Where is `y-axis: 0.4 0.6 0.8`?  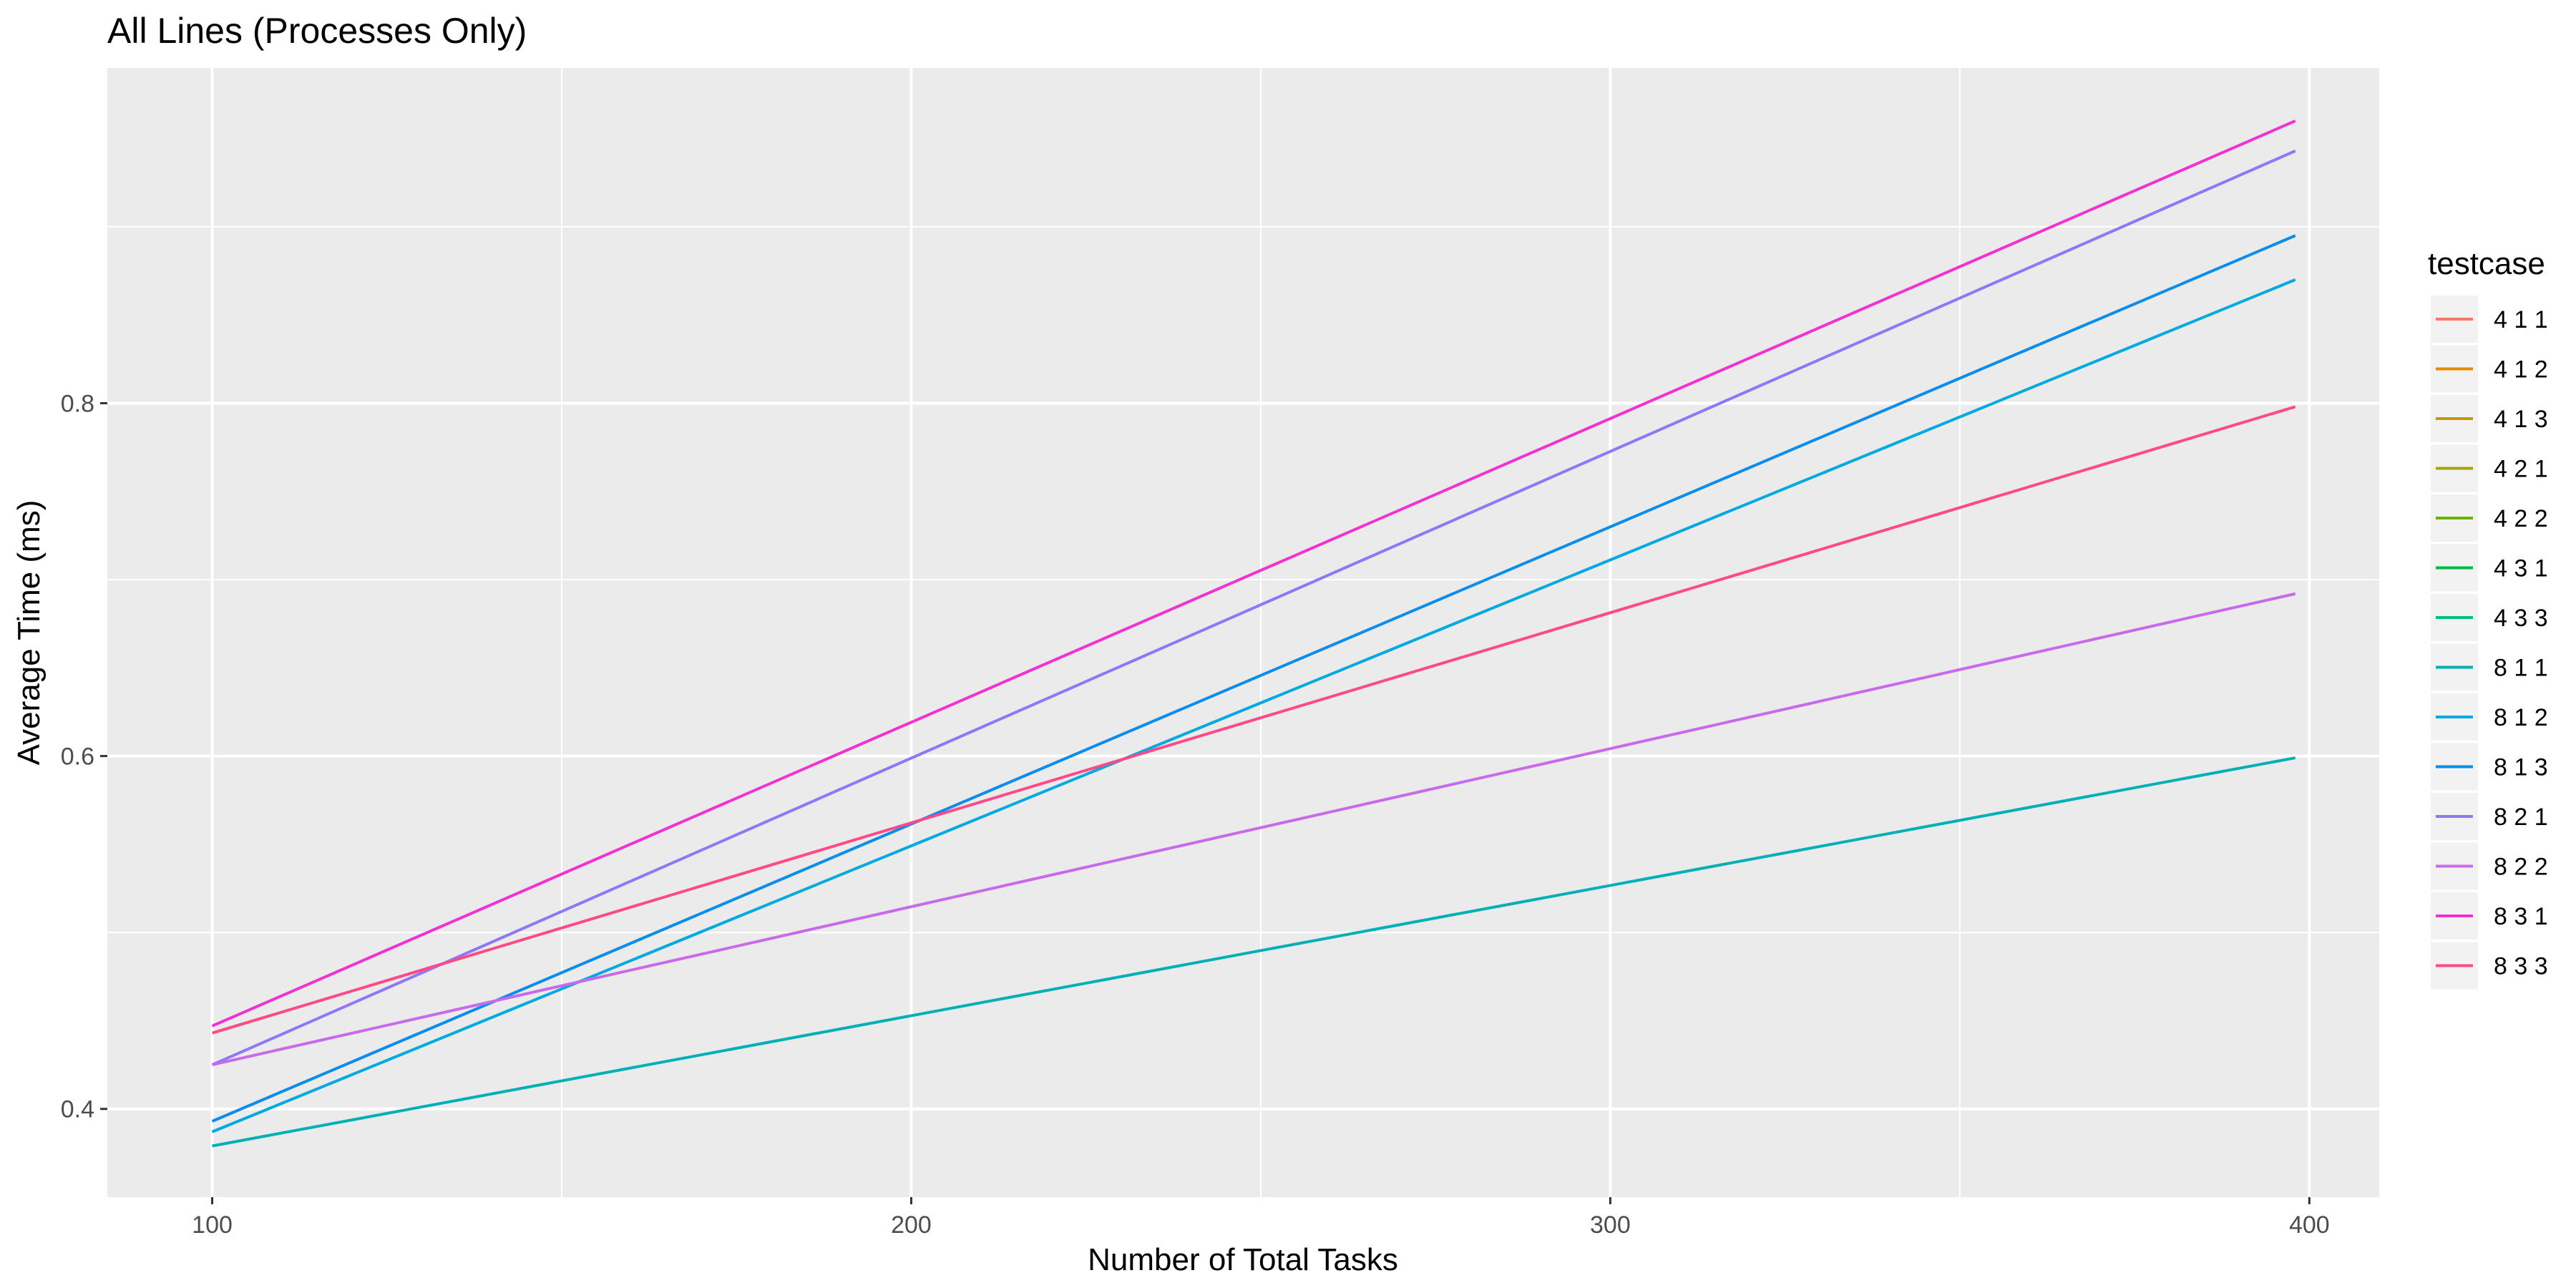
y-axis: 0.4 0.6 0.8 is located at coordinates (84, 756).